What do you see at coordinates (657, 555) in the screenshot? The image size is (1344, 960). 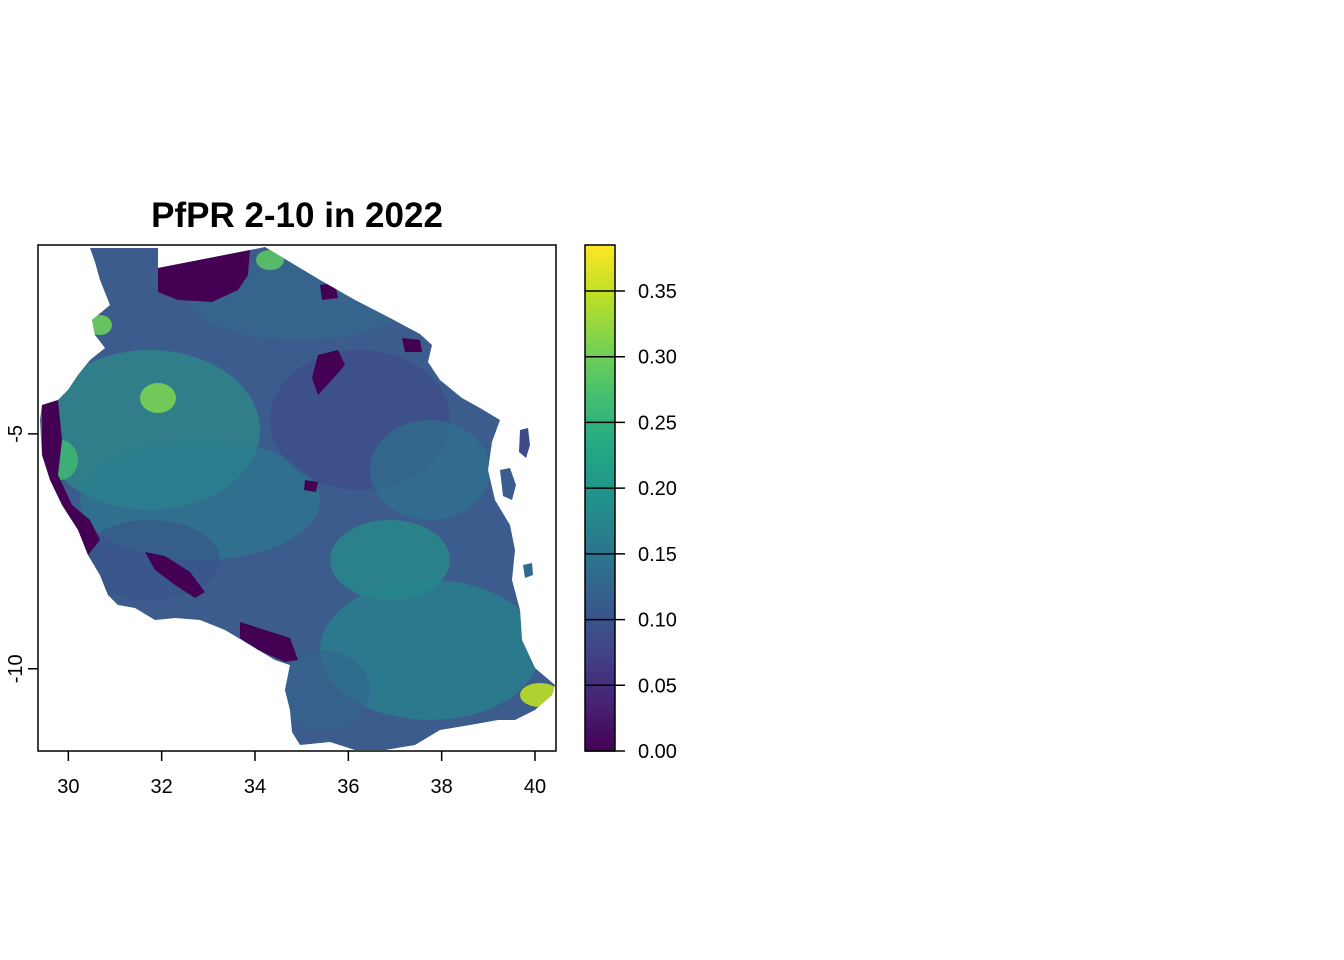 I see `legend-tick-label: 0.15` at bounding box center [657, 555].